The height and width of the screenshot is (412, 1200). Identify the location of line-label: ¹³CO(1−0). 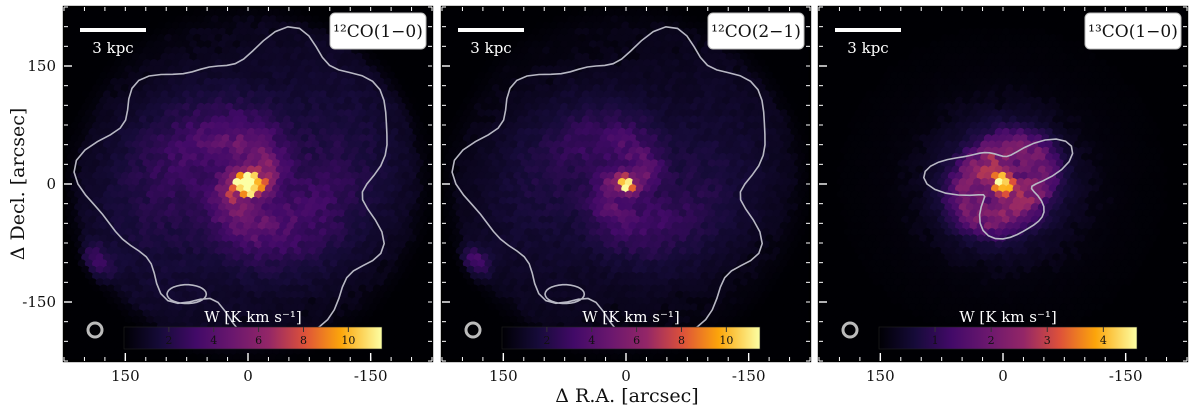
(1133, 32).